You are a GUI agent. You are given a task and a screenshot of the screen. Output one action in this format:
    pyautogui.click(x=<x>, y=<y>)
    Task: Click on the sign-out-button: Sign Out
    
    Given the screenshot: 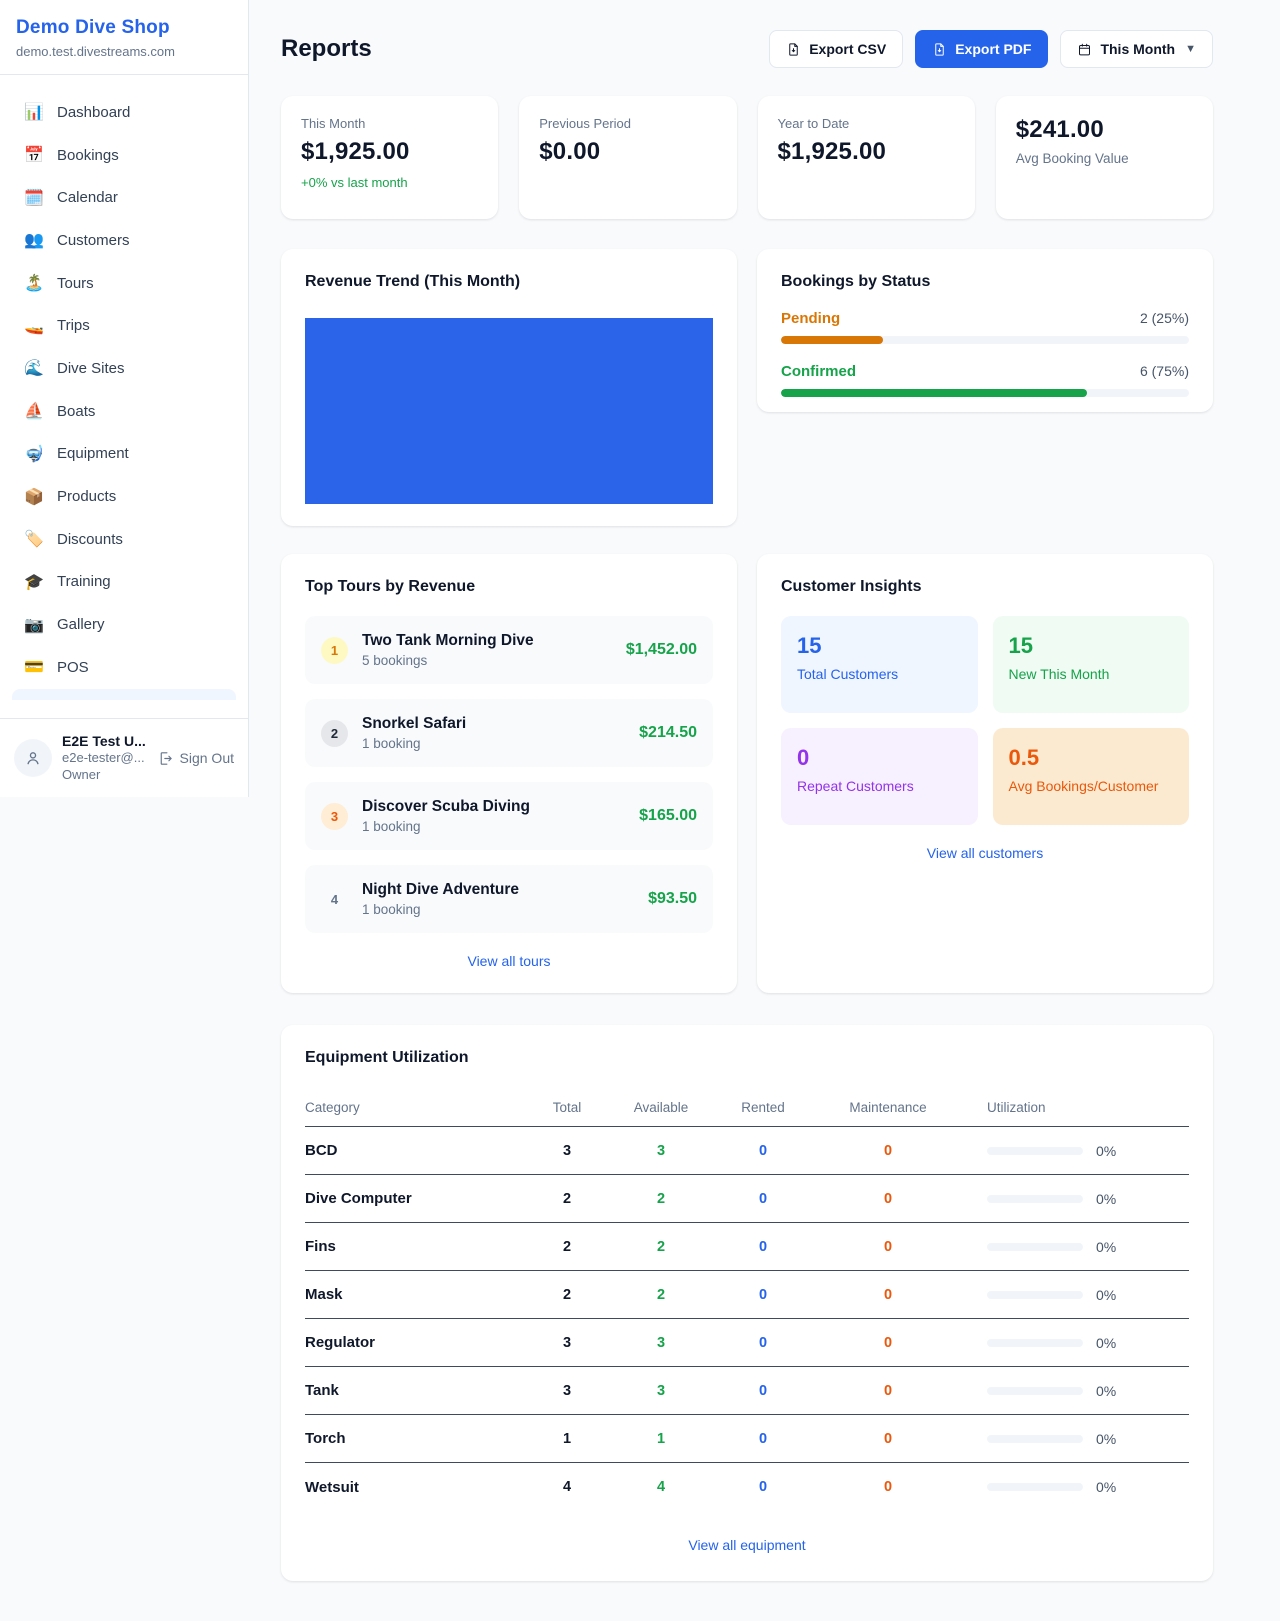 What is the action you would take?
    pyautogui.click(x=195, y=758)
    